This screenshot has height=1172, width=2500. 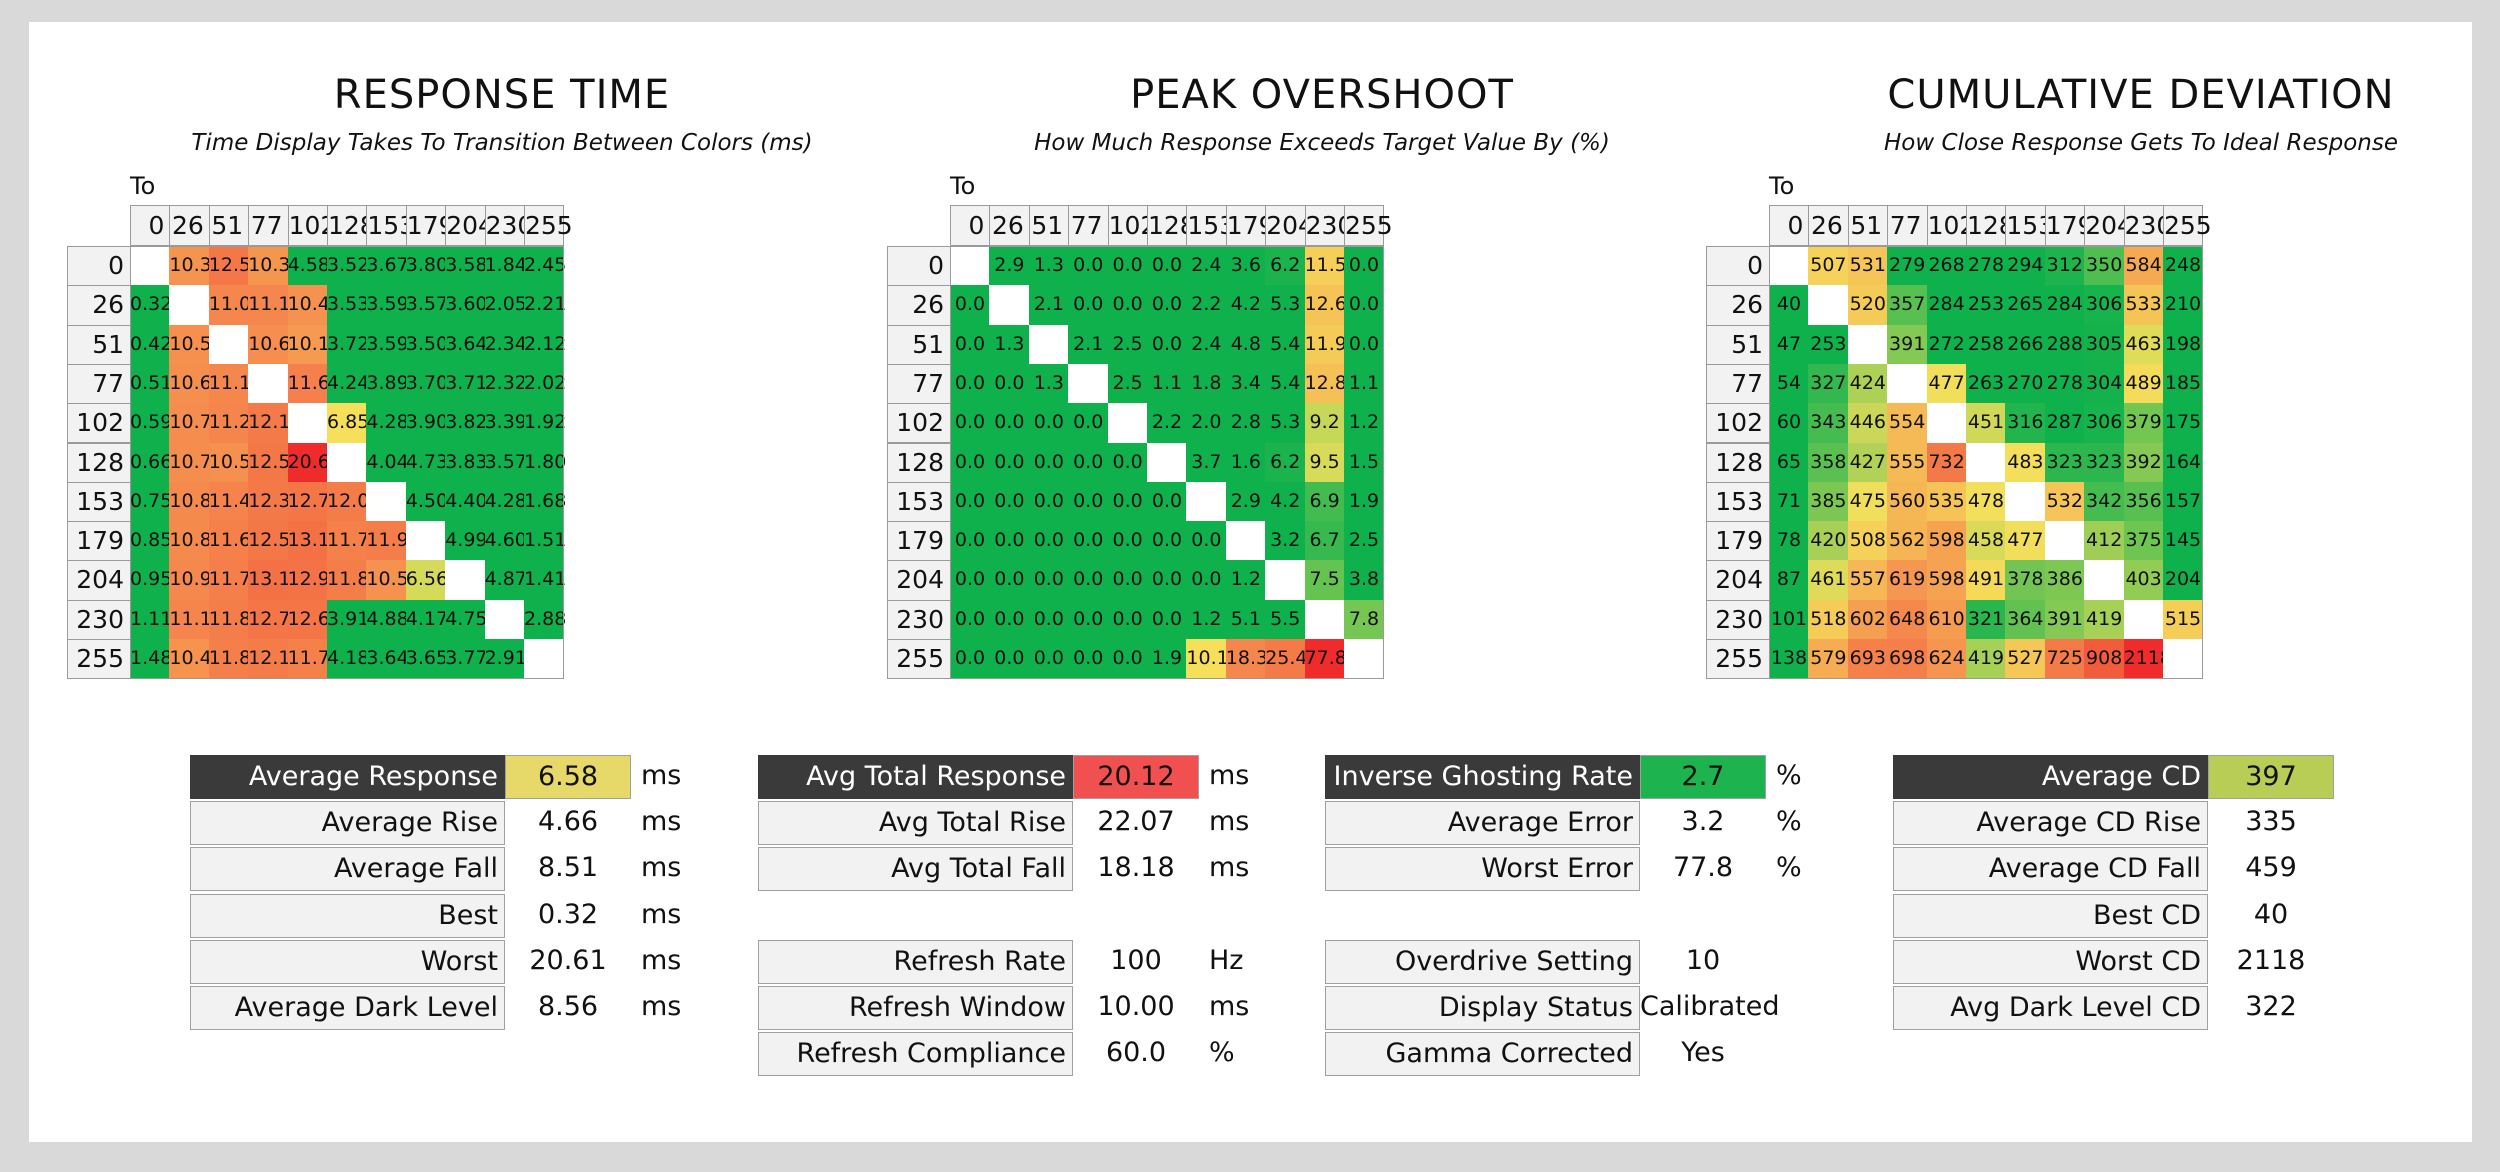 What do you see at coordinates (915, 777) in the screenshot?
I see `stat-label: Avg Total Response` at bounding box center [915, 777].